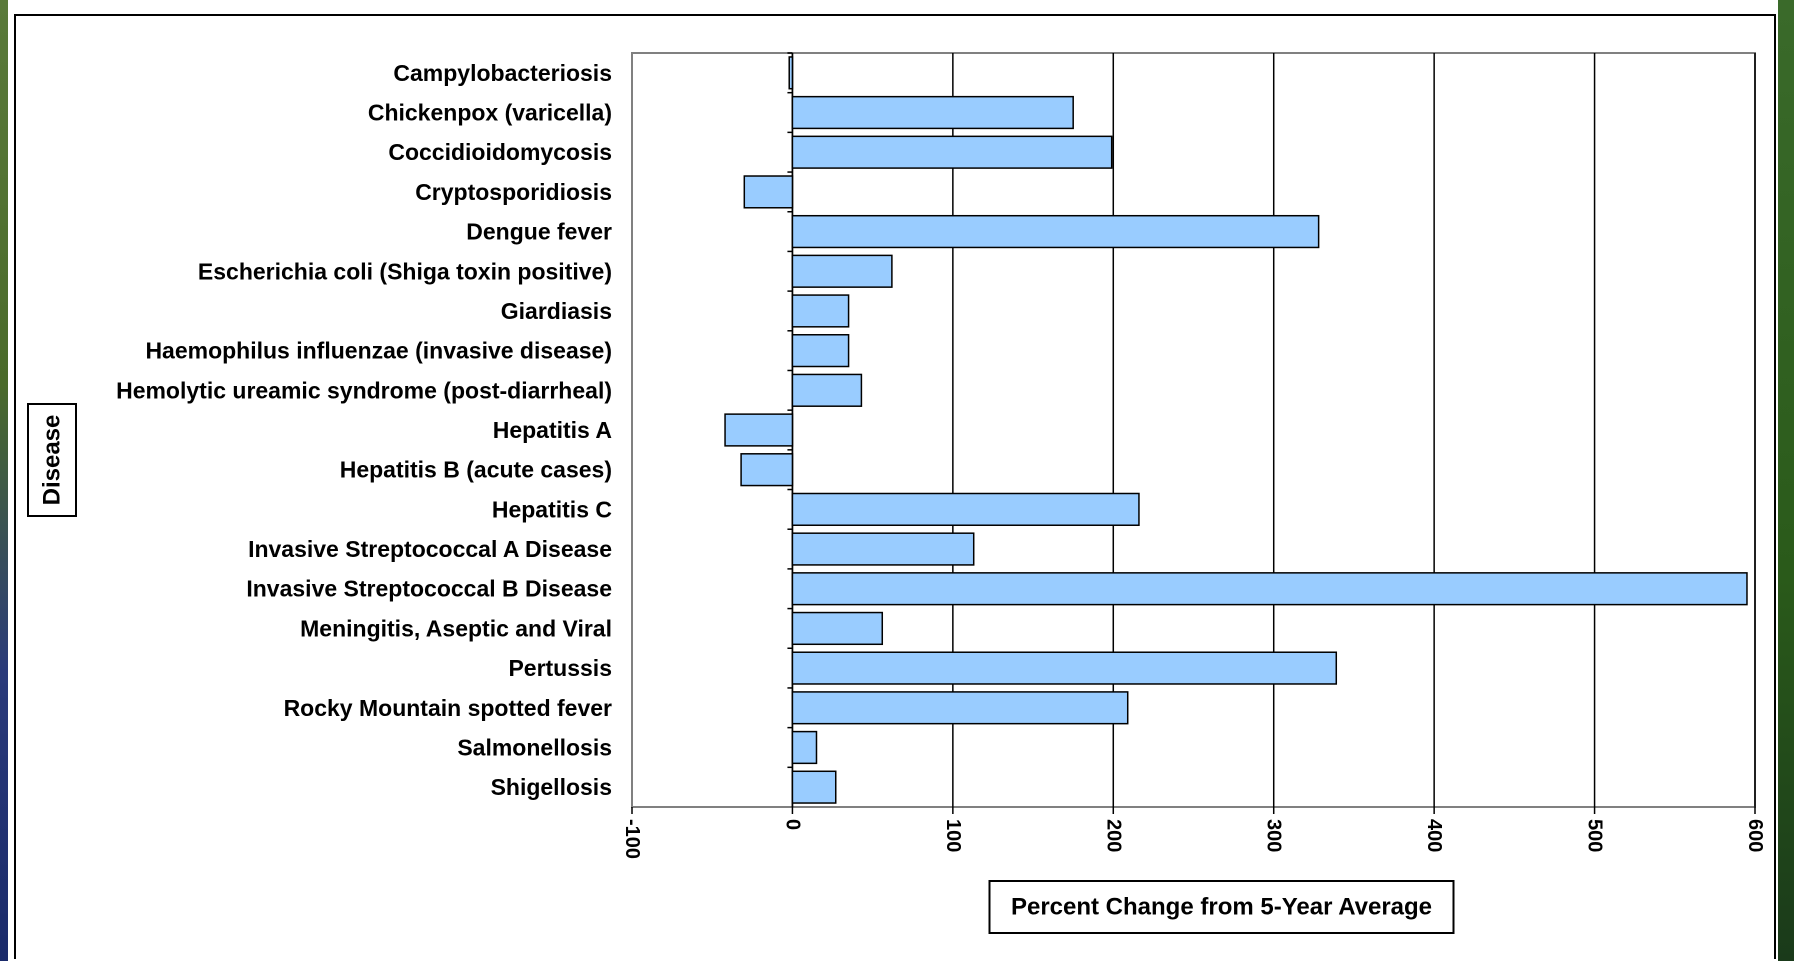 This screenshot has width=1794, height=961. Describe the element at coordinates (534, 747) in the screenshot. I see `category-label: Salmonellosis` at that location.